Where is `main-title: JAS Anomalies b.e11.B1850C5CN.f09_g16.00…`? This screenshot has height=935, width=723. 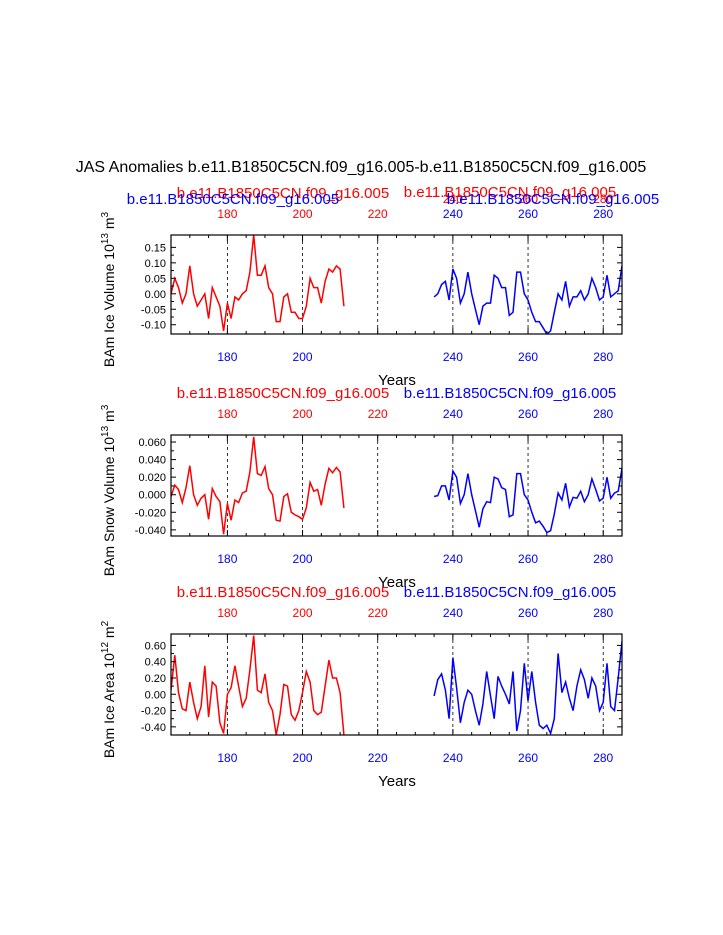 main-title: JAS Anomalies b.e11.B1850C5CN.f09_g16.00… is located at coordinates (361, 167).